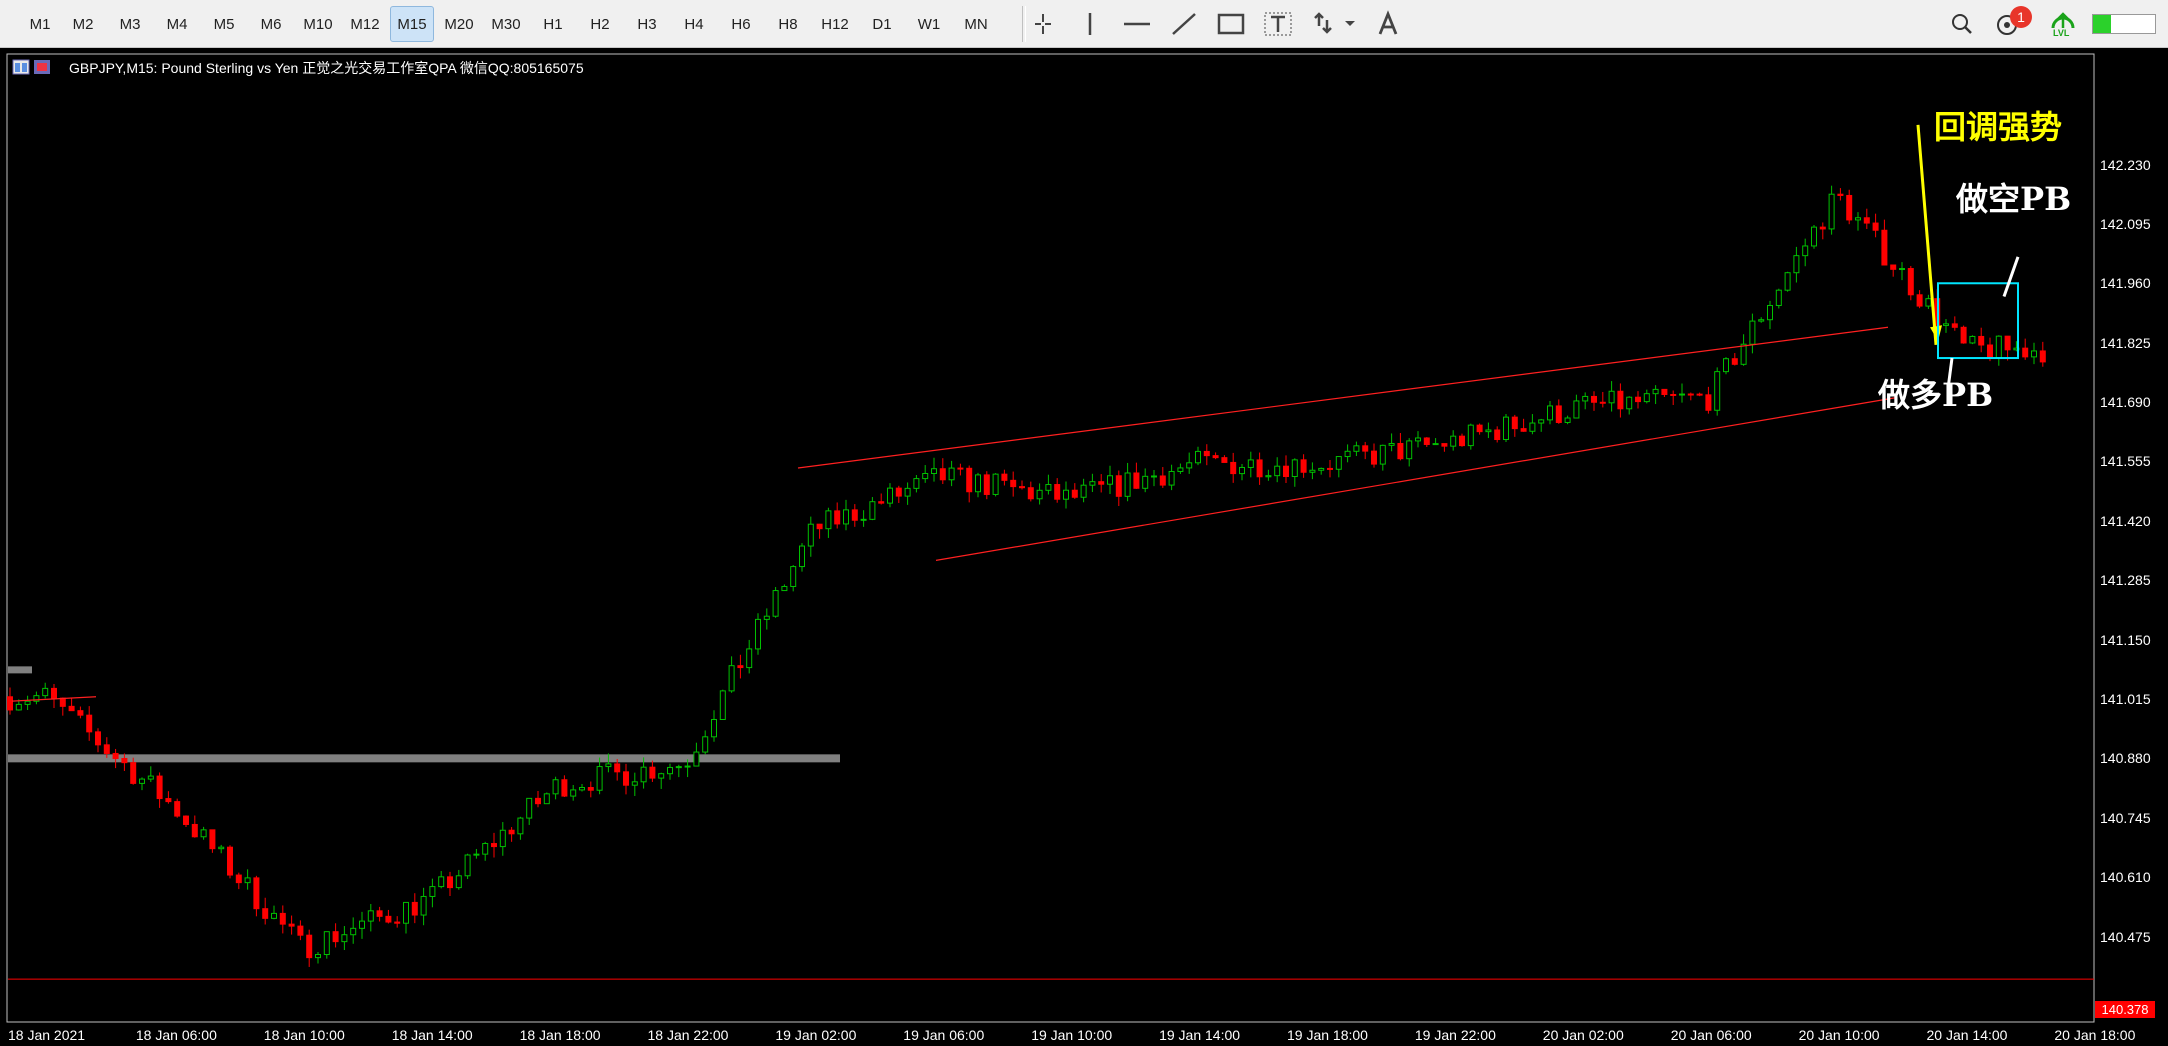 Image resolution: width=2168 pixels, height=1046 pixels. What do you see at coordinates (2012, 24) in the screenshot?
I see `notifications-icon: 1` at bounding box center [2012, 24].